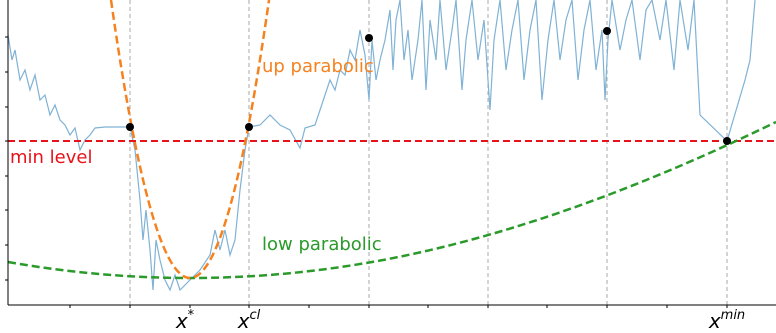  What do you see at coordinates (185, 320) in the screenshot?
I see `x-label: x*` at bounding box center [185, 320].